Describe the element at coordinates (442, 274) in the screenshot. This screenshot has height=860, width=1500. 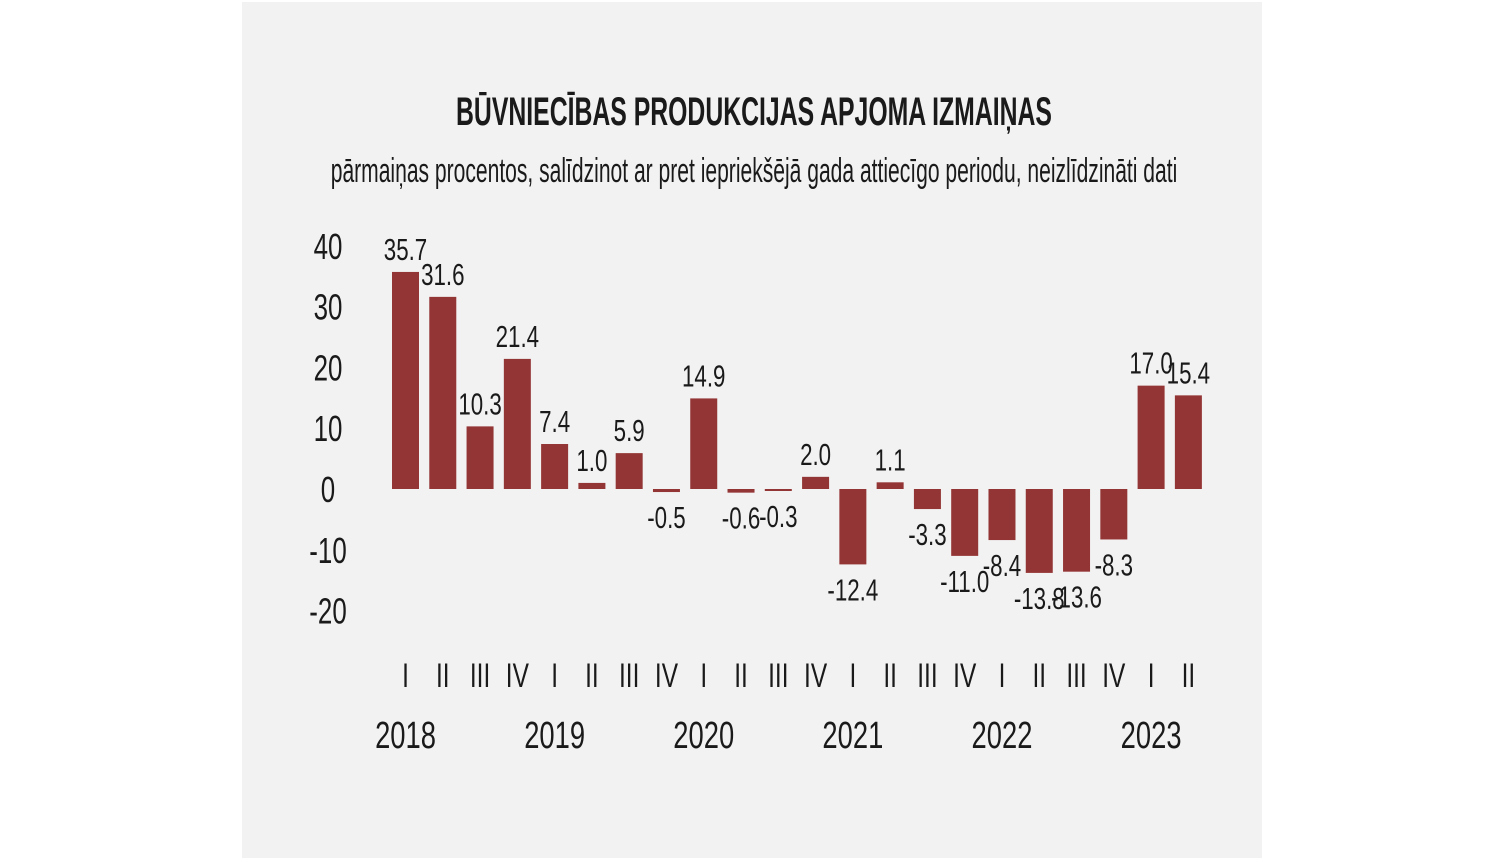
I see `data-label: 31.6` at that location.